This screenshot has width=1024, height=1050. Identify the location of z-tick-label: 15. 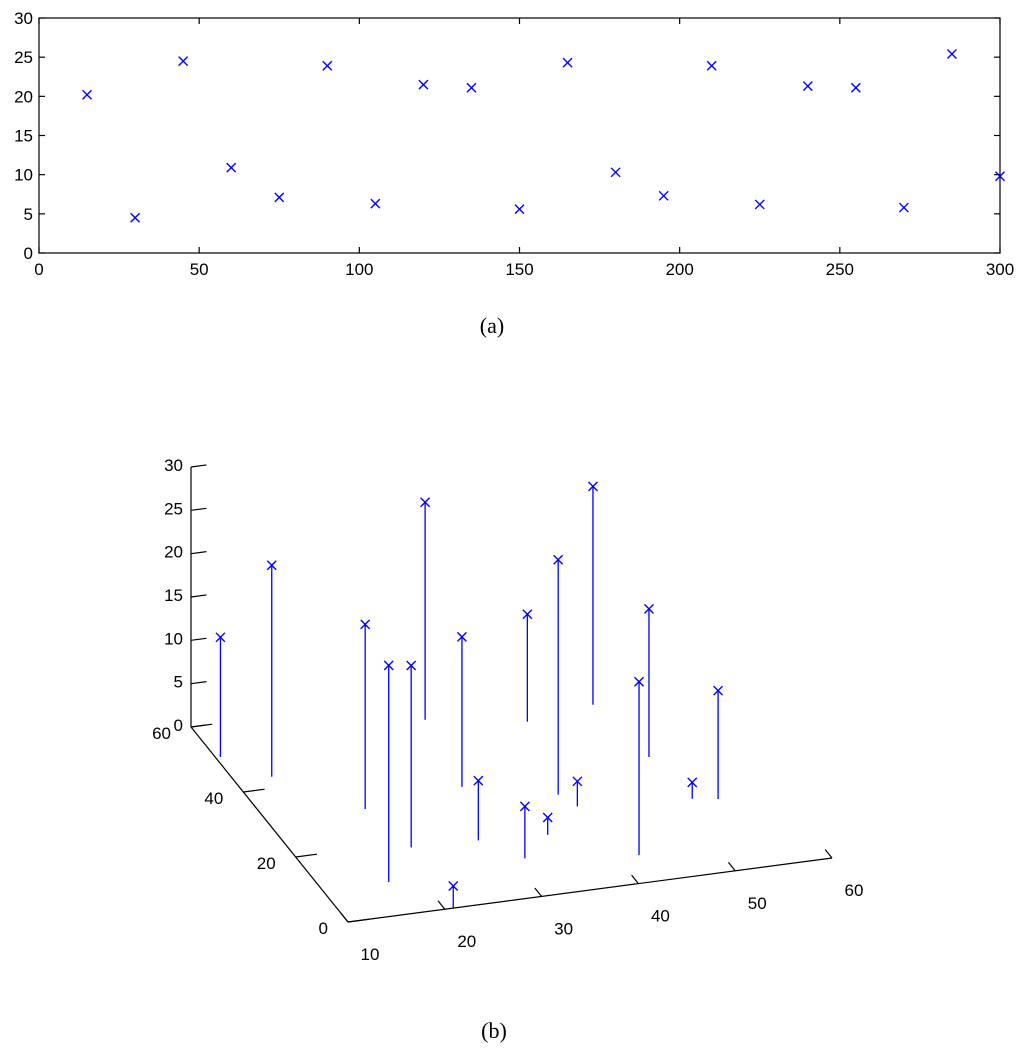
(173, 595).